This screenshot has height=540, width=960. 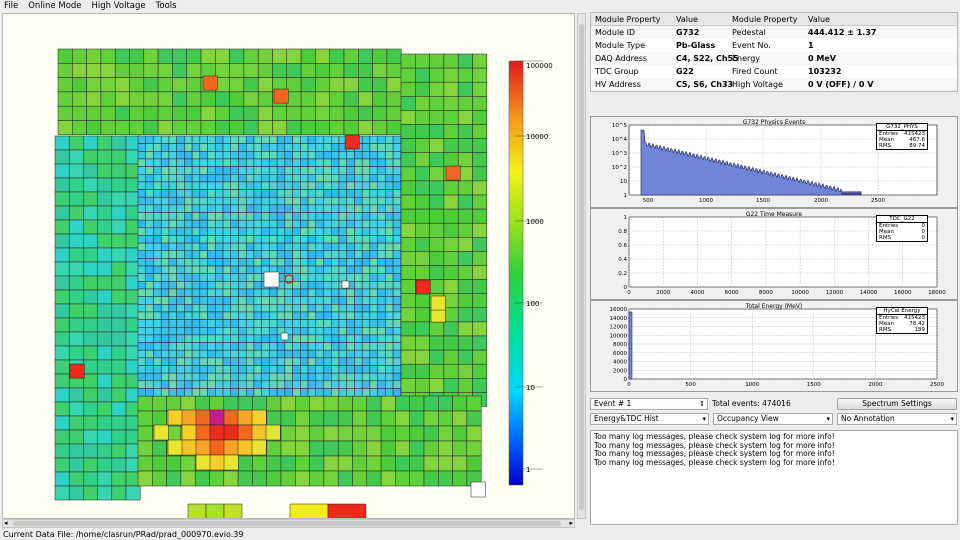 I want to click on menu-tools: Tools, so click(x=166, y=6).